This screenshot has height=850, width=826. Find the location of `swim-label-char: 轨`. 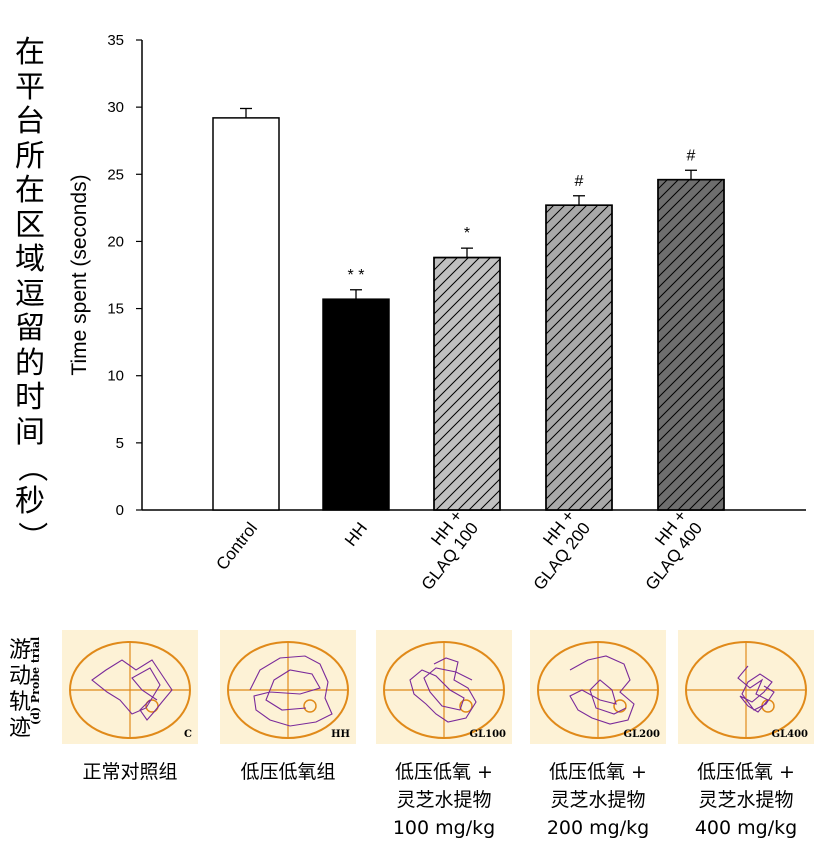

swim-label-char: 轨 is located at coordinates (19, 702).